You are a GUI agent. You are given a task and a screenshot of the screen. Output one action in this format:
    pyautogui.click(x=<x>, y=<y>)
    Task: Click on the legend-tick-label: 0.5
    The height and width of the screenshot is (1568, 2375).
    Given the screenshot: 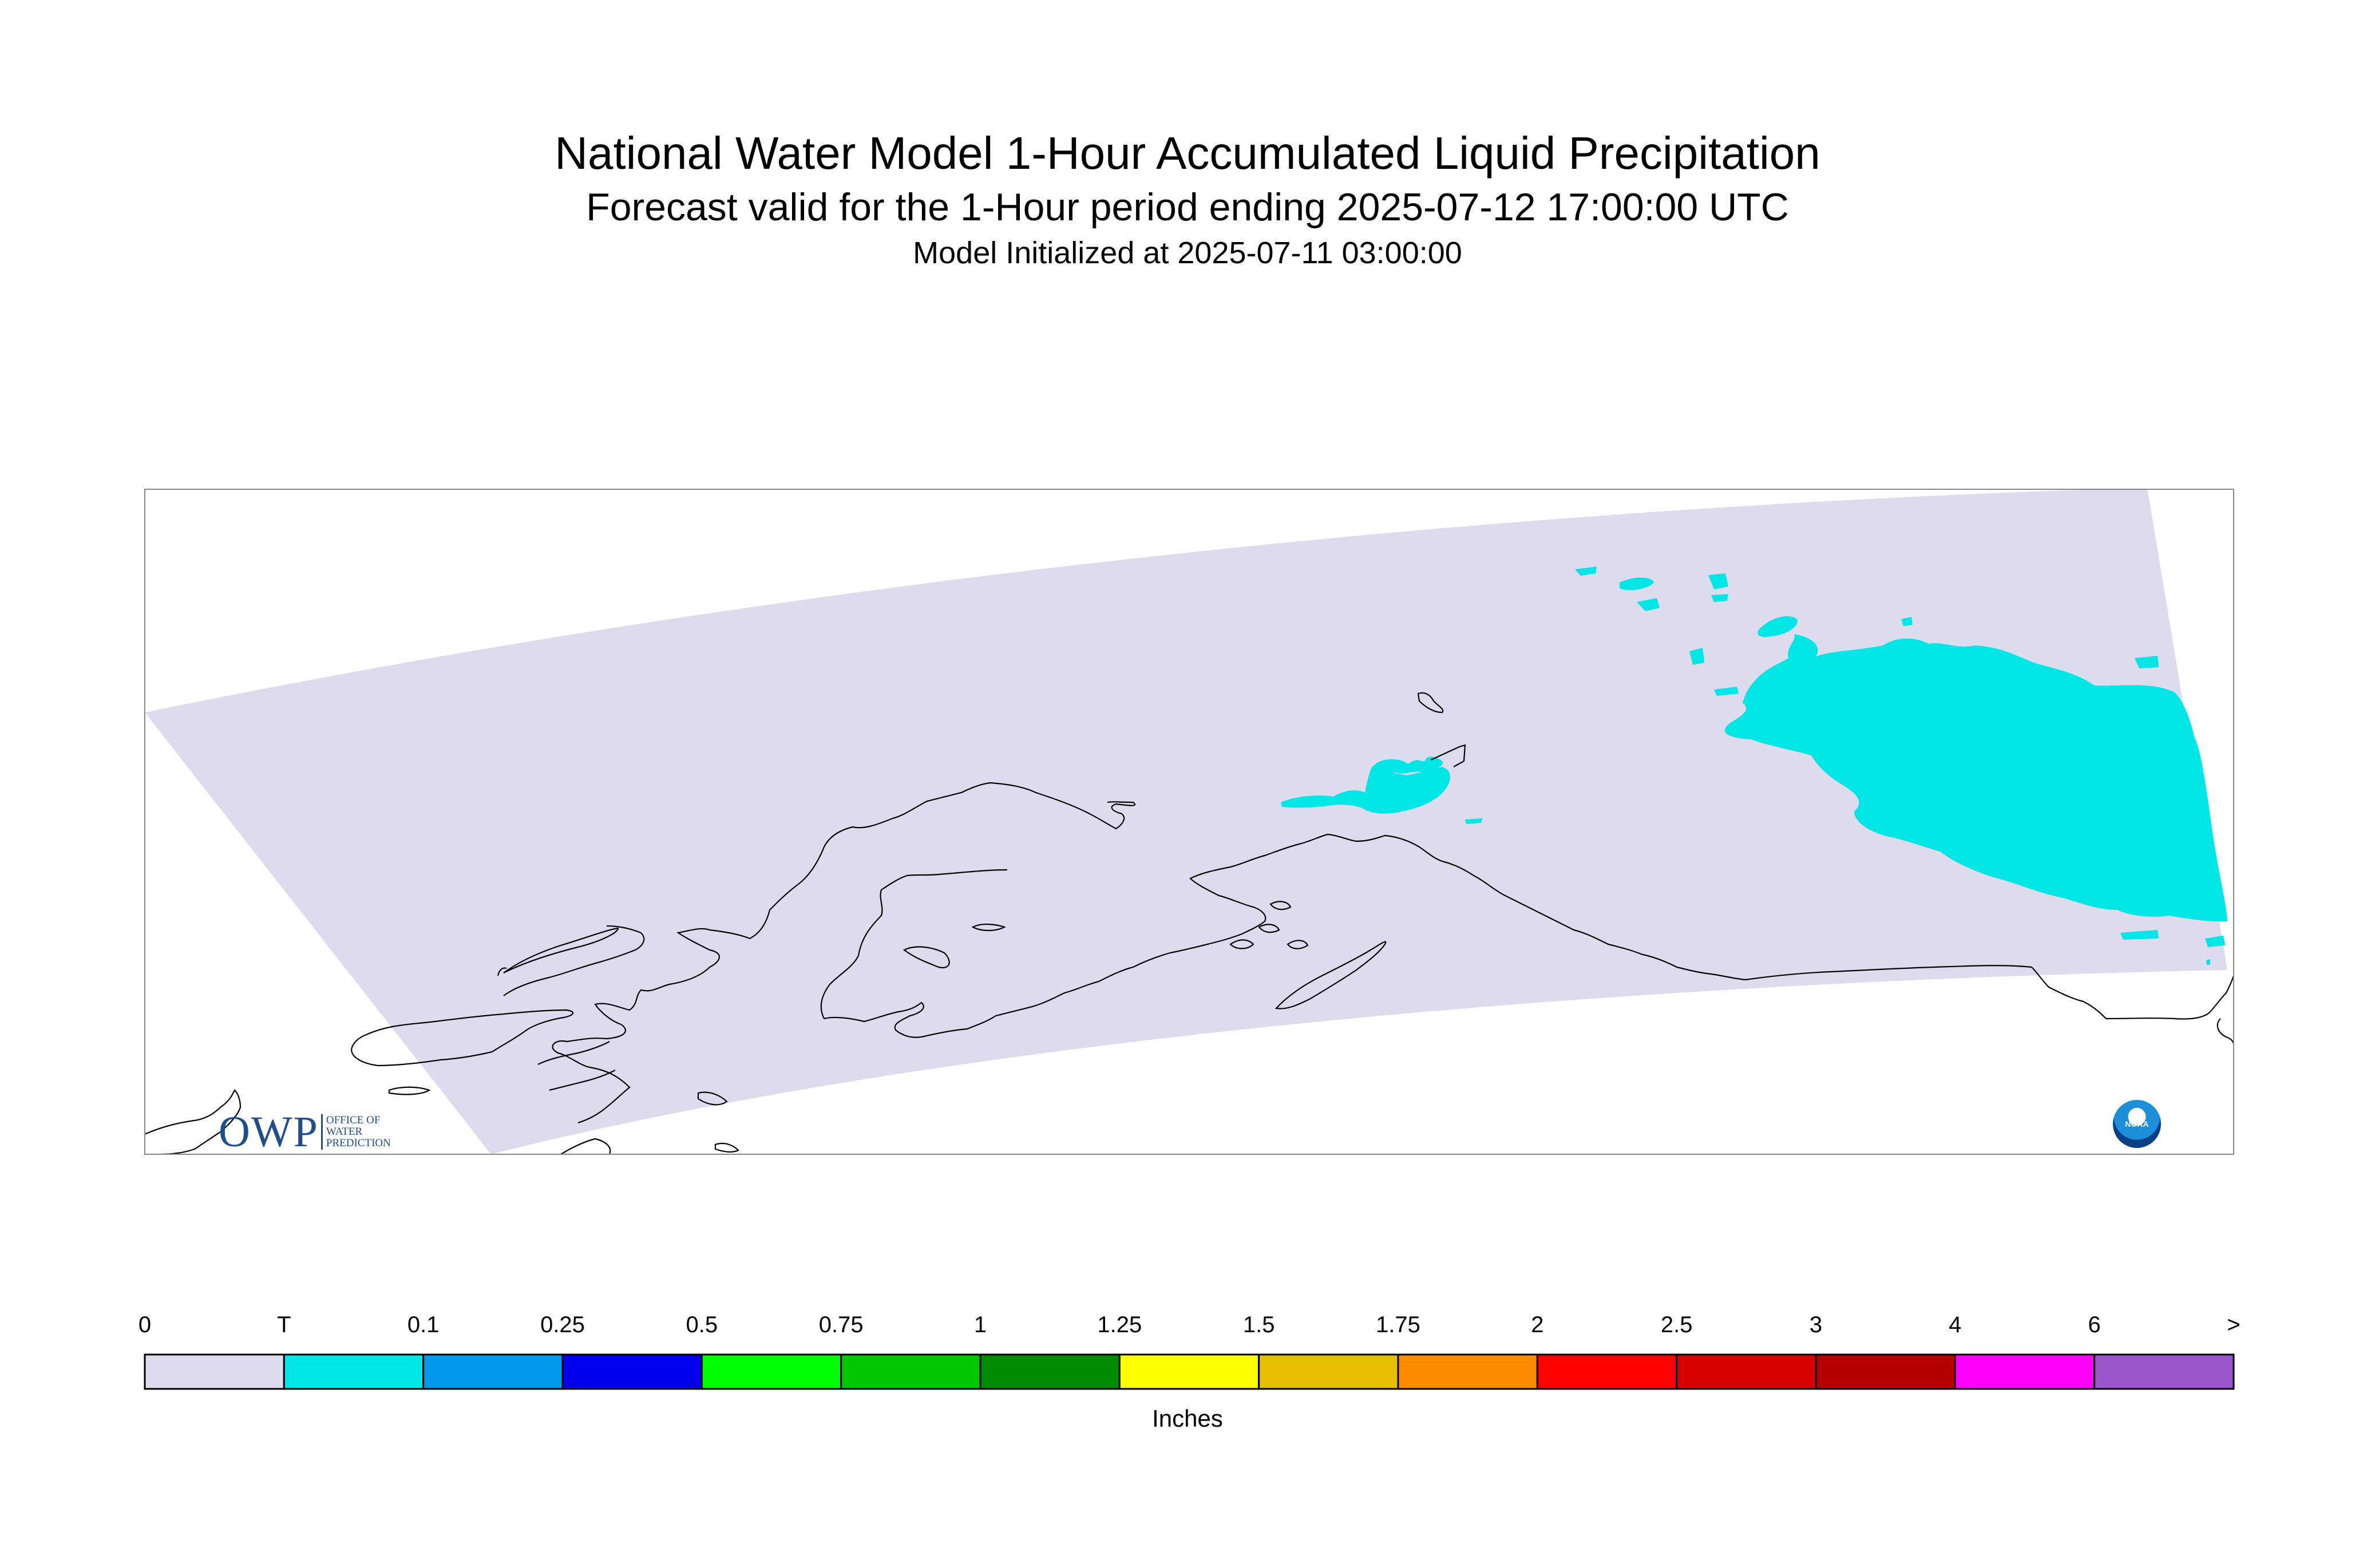 What is the action you would take?
    pyautogui.click(x=702, y=1324)
    